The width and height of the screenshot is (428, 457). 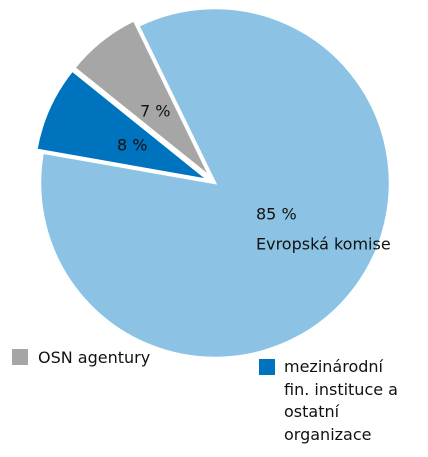 I want to click on value-label: 8 %, so click(x=132, y=145).